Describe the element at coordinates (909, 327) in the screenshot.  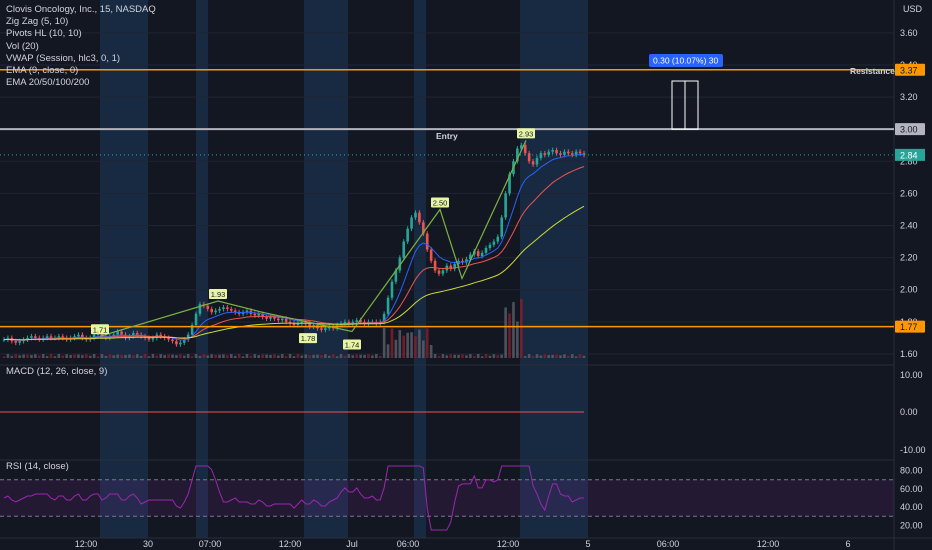
I see `level-tag-label: 1.77` at that location.